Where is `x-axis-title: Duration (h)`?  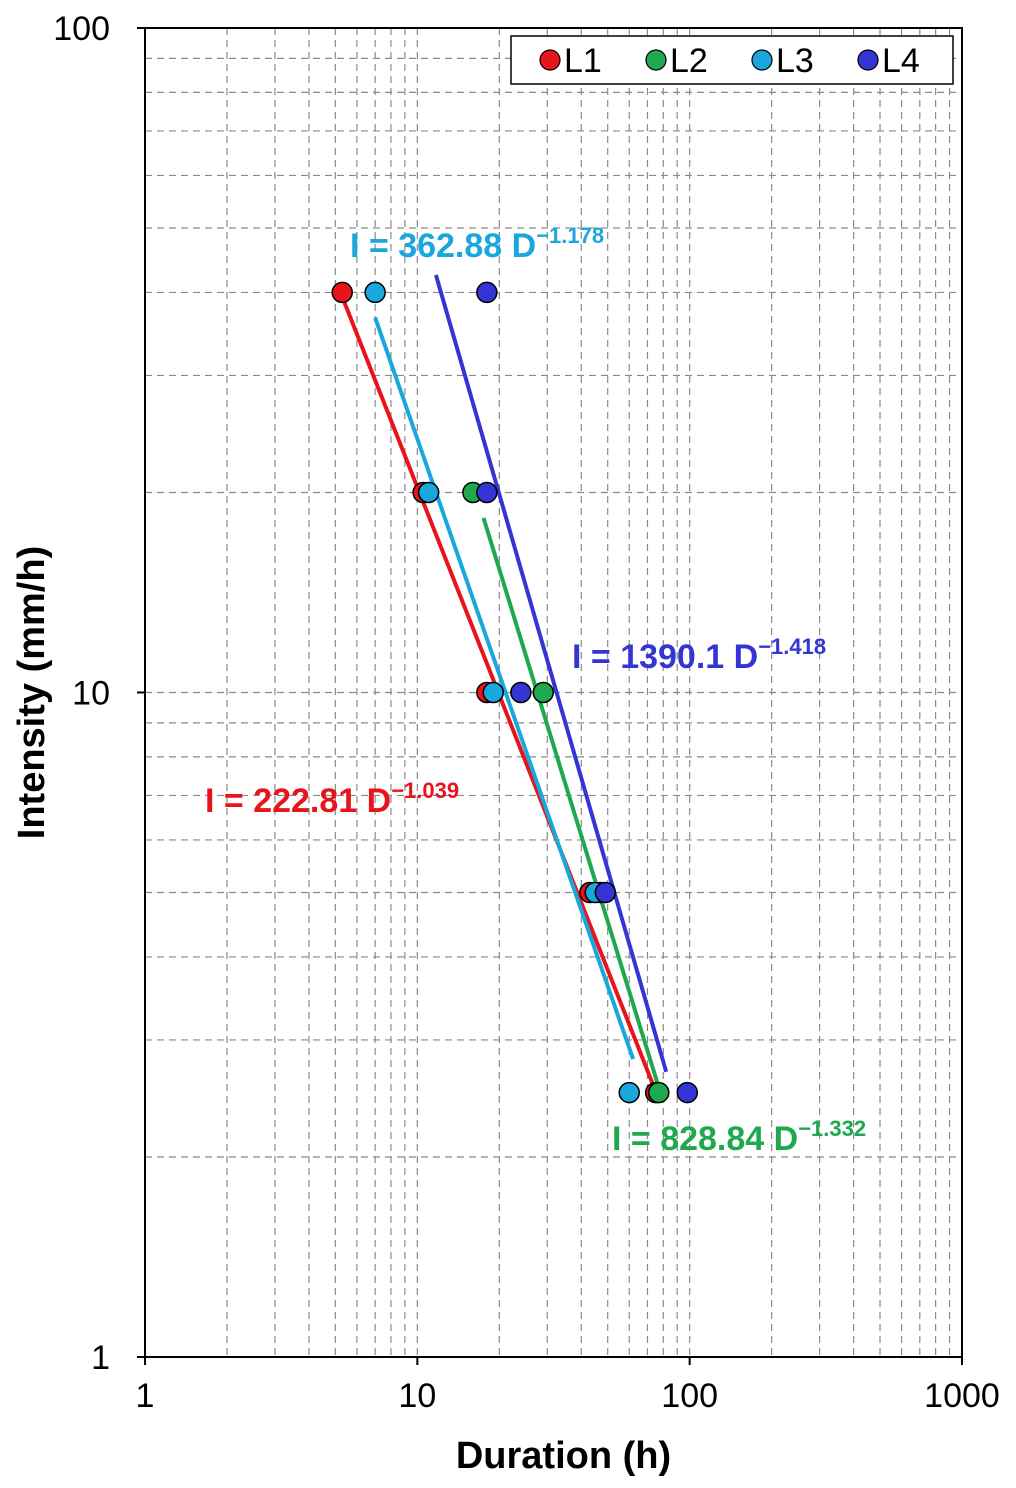
x-axis-title: Duration (h) is located at coordinates (563, 1456).